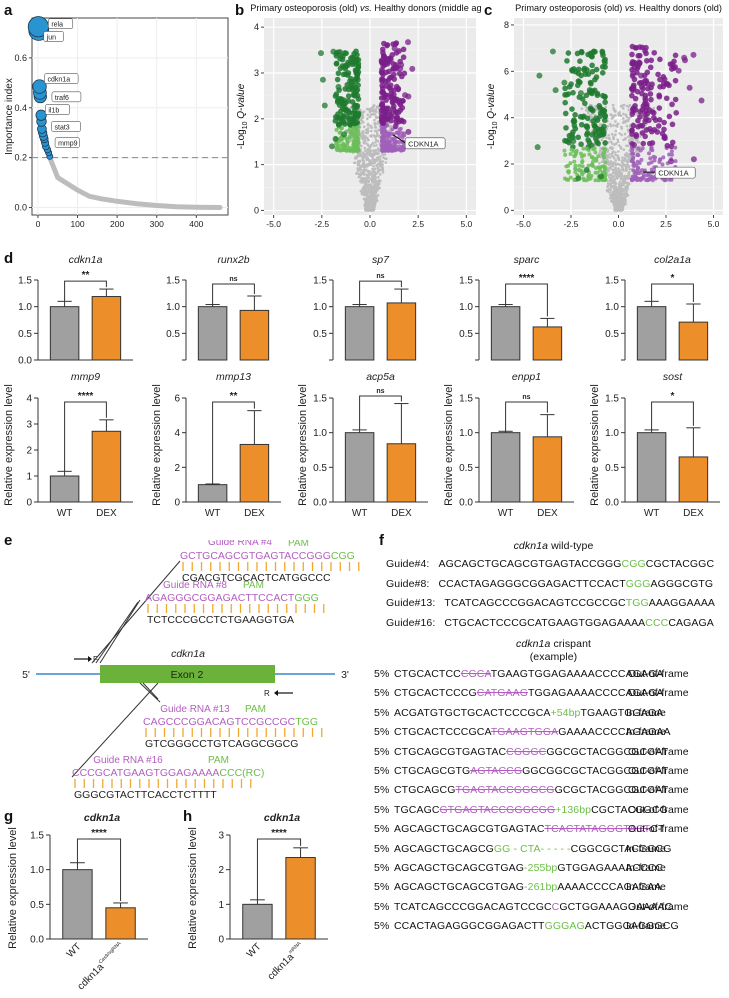 The height and width of the screenshot is (998, 729). I want to click on mutation-sequence: ACGATGTGCTGCACTCCCGCA+54bpTGAAGTGGAGA, so click(528, 713).